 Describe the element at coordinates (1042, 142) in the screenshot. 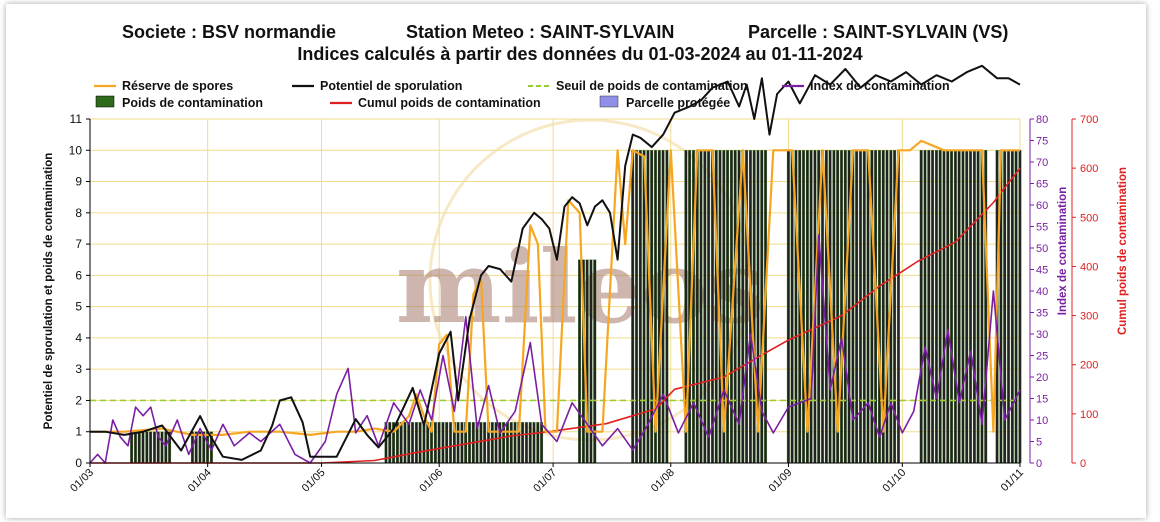

I see `tick-label-right1: 75` at that location.